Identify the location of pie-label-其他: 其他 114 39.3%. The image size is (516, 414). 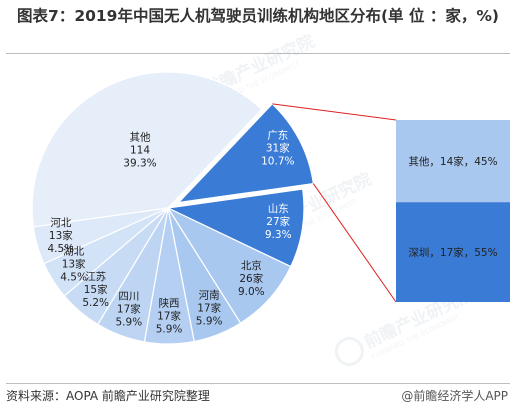
(139, 150).